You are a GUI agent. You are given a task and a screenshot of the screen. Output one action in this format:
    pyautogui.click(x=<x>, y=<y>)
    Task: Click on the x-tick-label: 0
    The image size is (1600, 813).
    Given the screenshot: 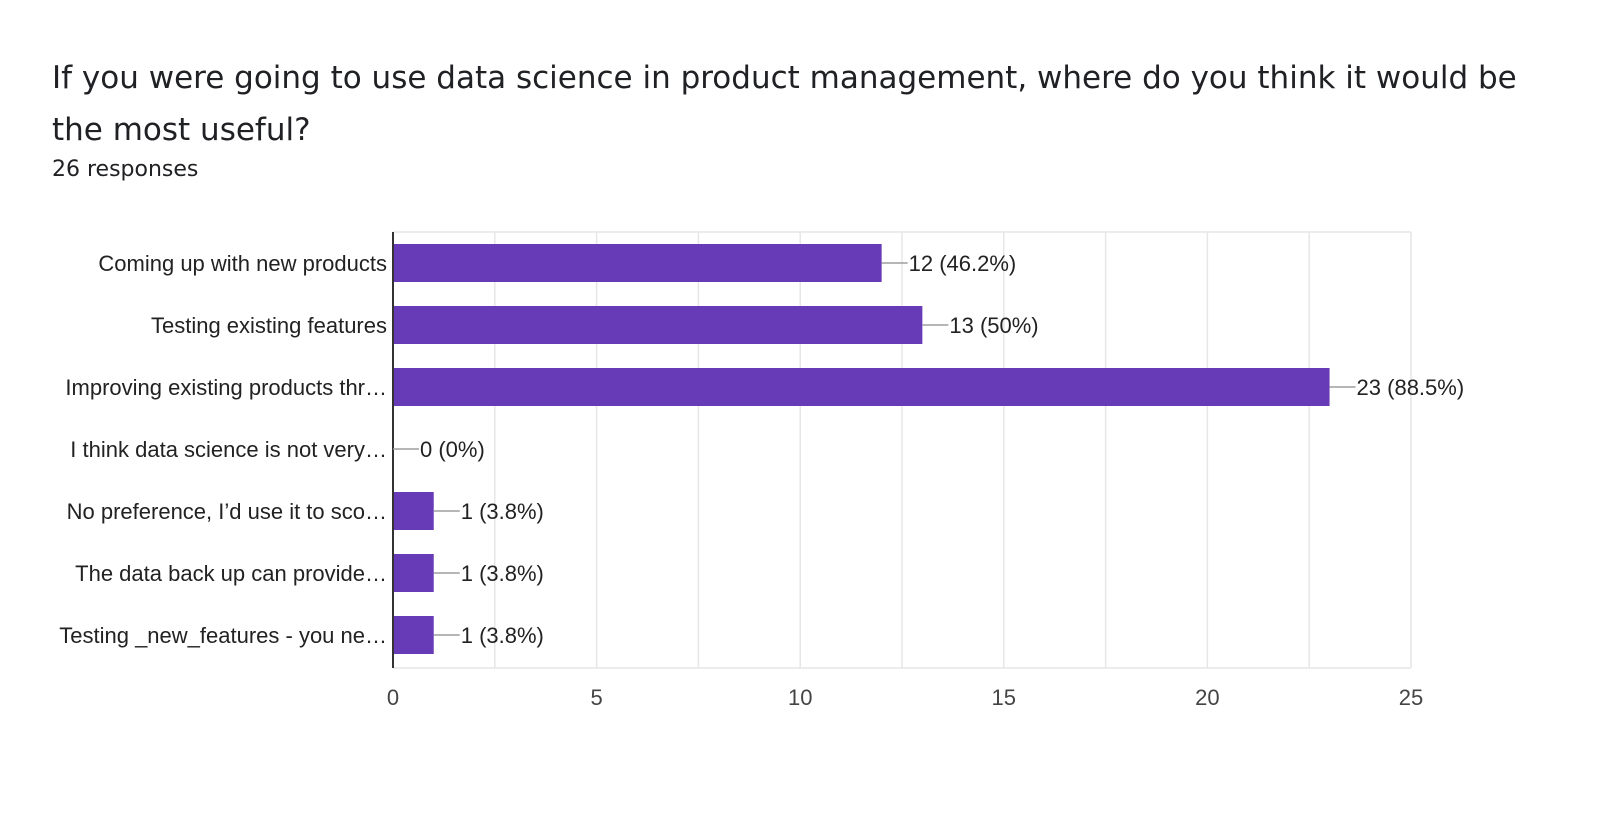 What is the action you would take?
    pyautogui.click(x=393, y=697)
    